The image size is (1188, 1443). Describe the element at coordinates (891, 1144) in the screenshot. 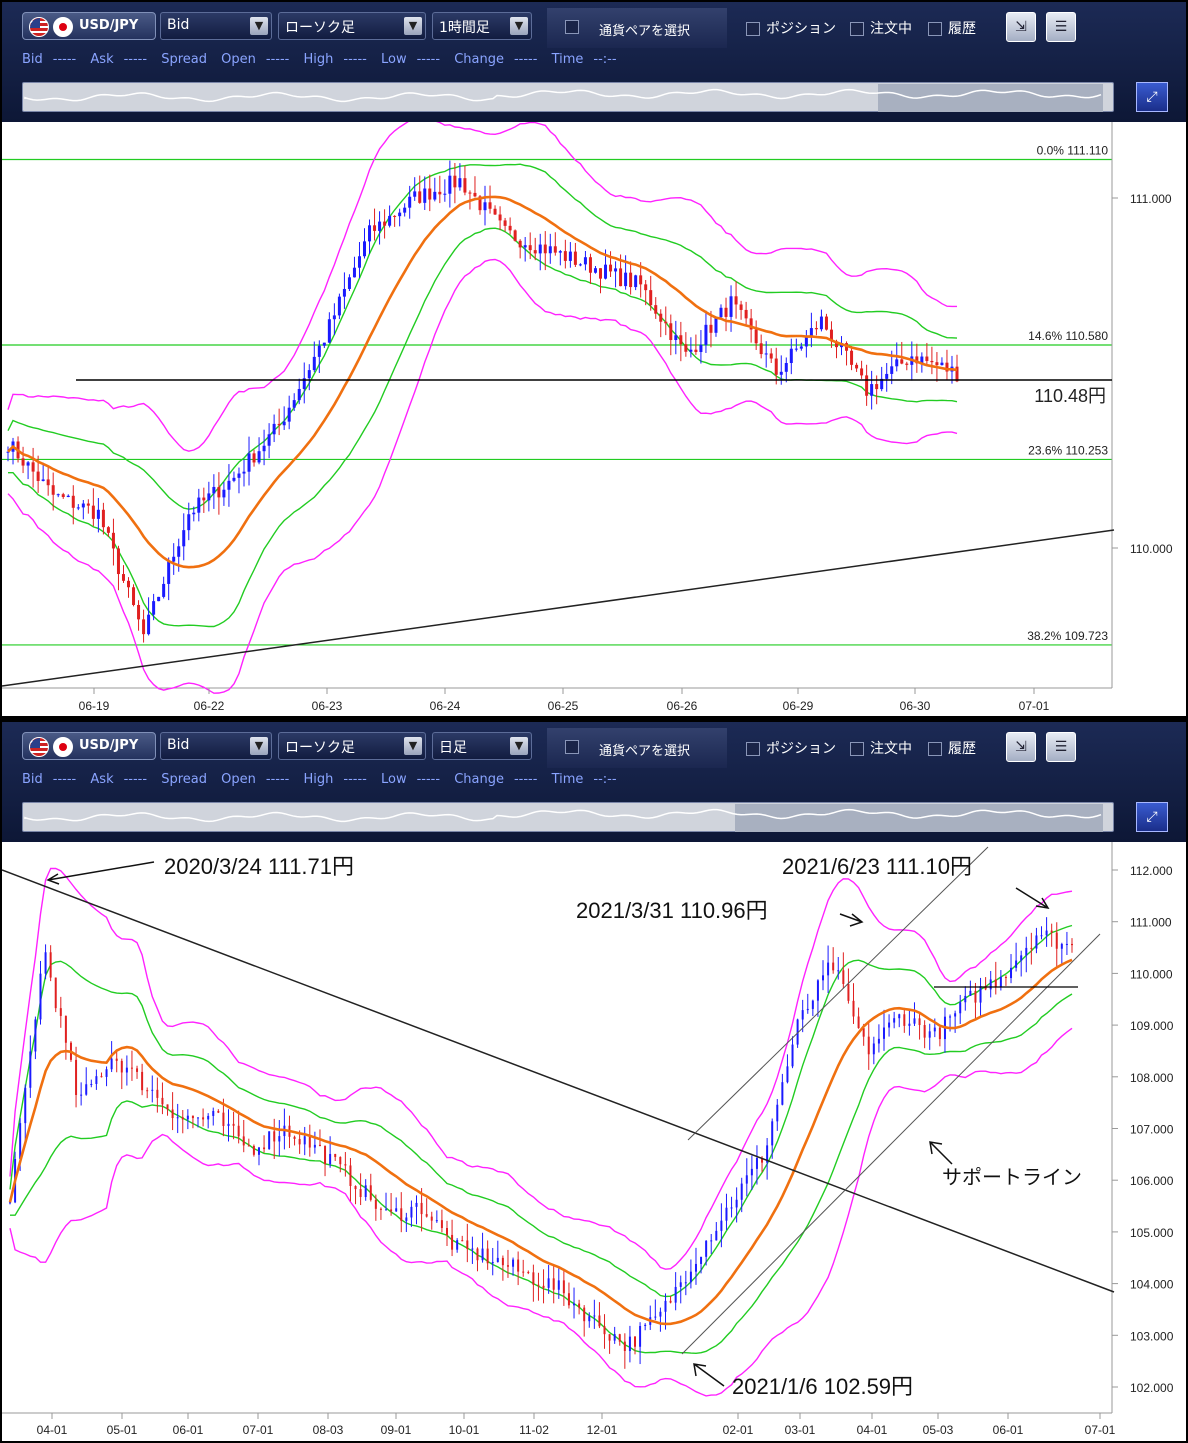

I see `support-line` at that location.